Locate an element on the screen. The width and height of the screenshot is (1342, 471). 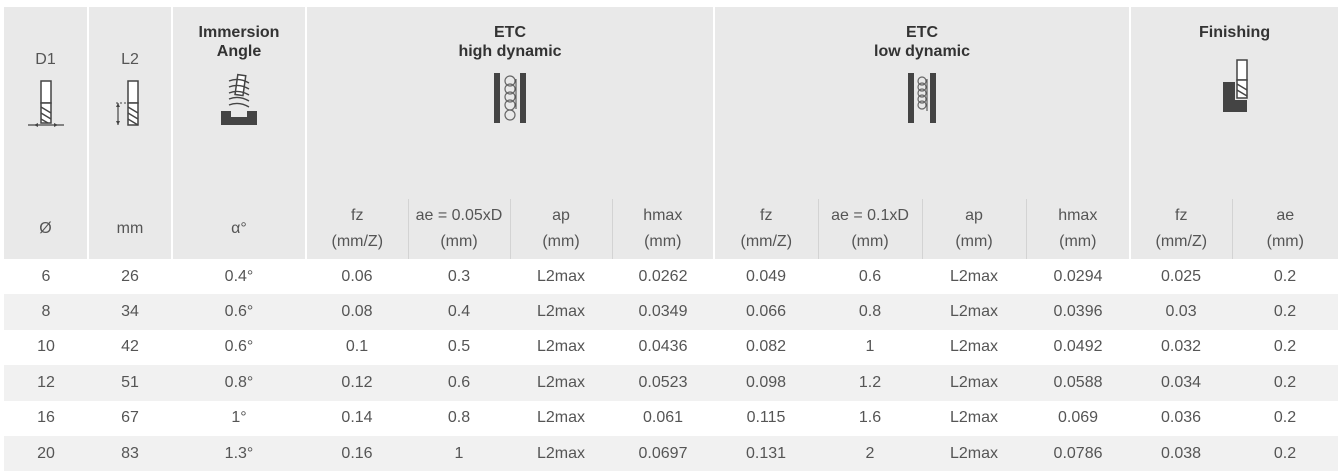
unit-fin-ae-unit: (mm) is located at coordinates (1285, 241).